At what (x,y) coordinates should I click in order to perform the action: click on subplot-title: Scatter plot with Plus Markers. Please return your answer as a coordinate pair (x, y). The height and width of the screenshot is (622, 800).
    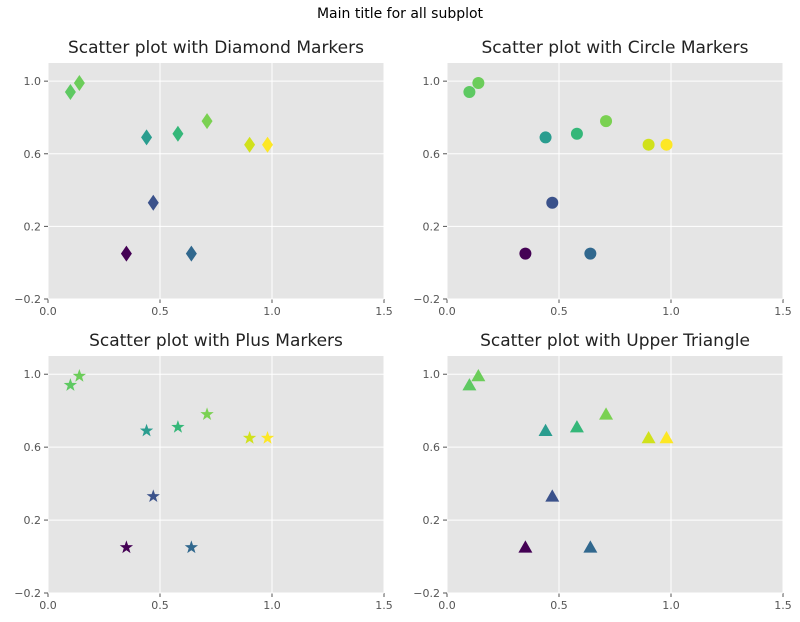
    Looking at the image, I should click on (216, 341).